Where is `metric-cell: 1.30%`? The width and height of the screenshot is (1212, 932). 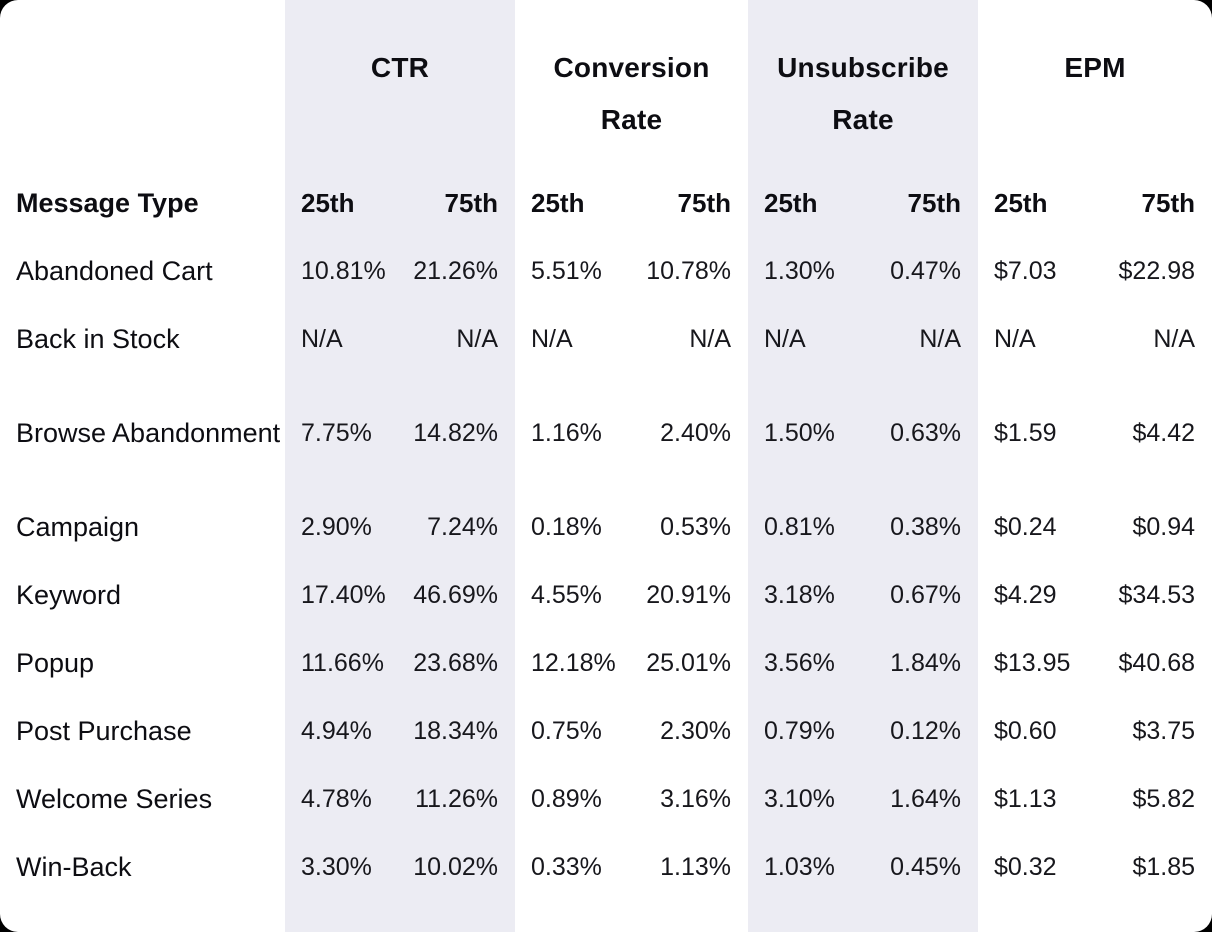
metric-cell: 1.30% is located at coordinates (799, 270).